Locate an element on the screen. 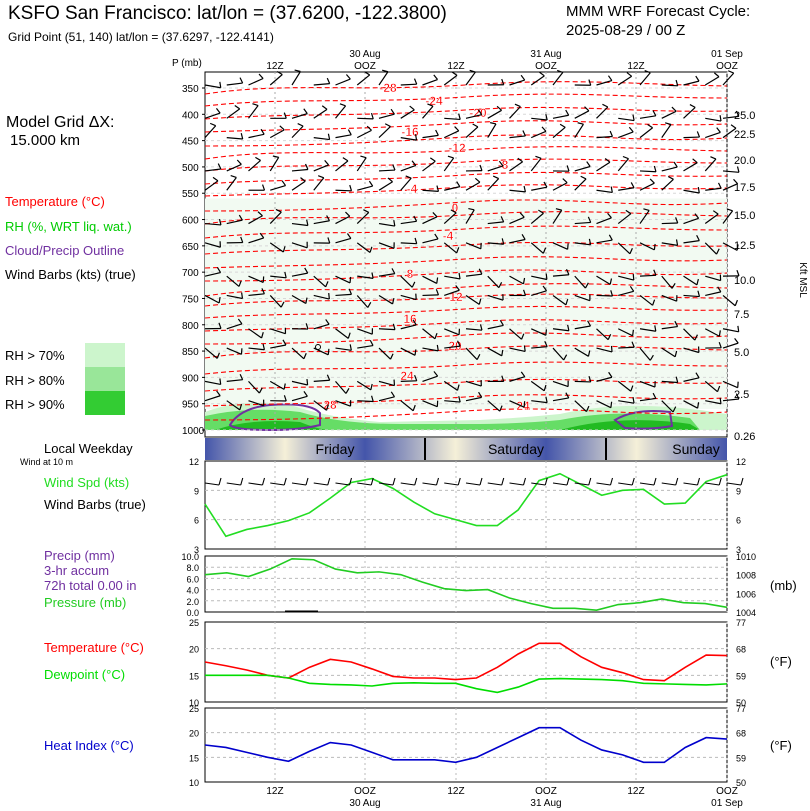 The image size is (810, 811). temperature-contour-label: 24 is located at coordinates (523, 406).